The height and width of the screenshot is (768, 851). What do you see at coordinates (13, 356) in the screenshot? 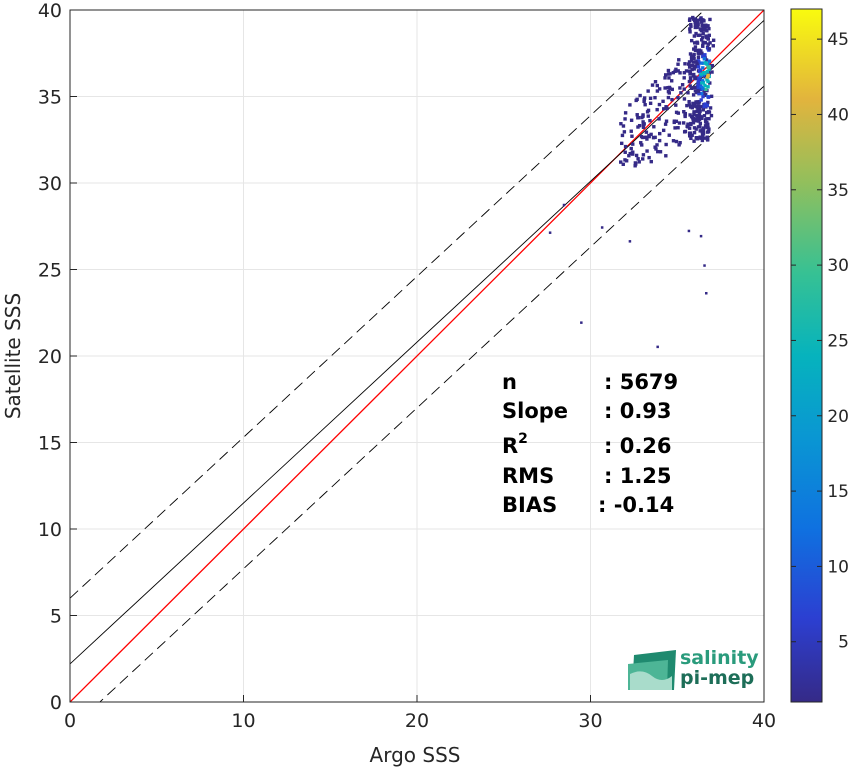
I see `y-axis-label: Satellite SSS` at bounding box center [13, 356].